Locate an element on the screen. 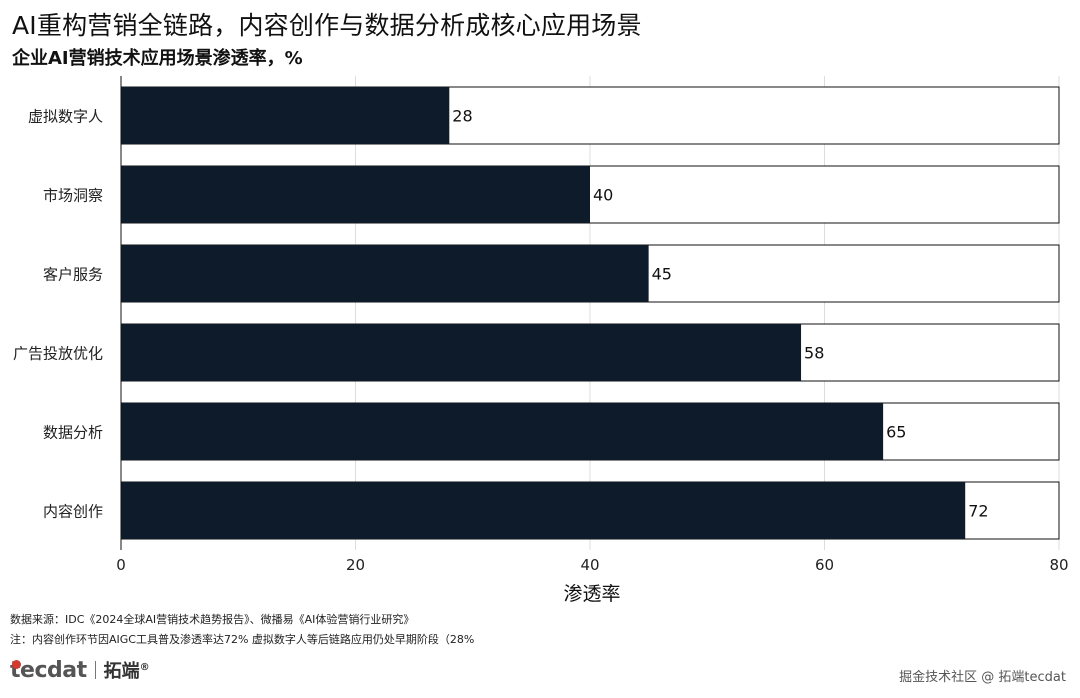 The image size is (1080, 698). logo-text: tecdat is located at coordinates (48, 670).